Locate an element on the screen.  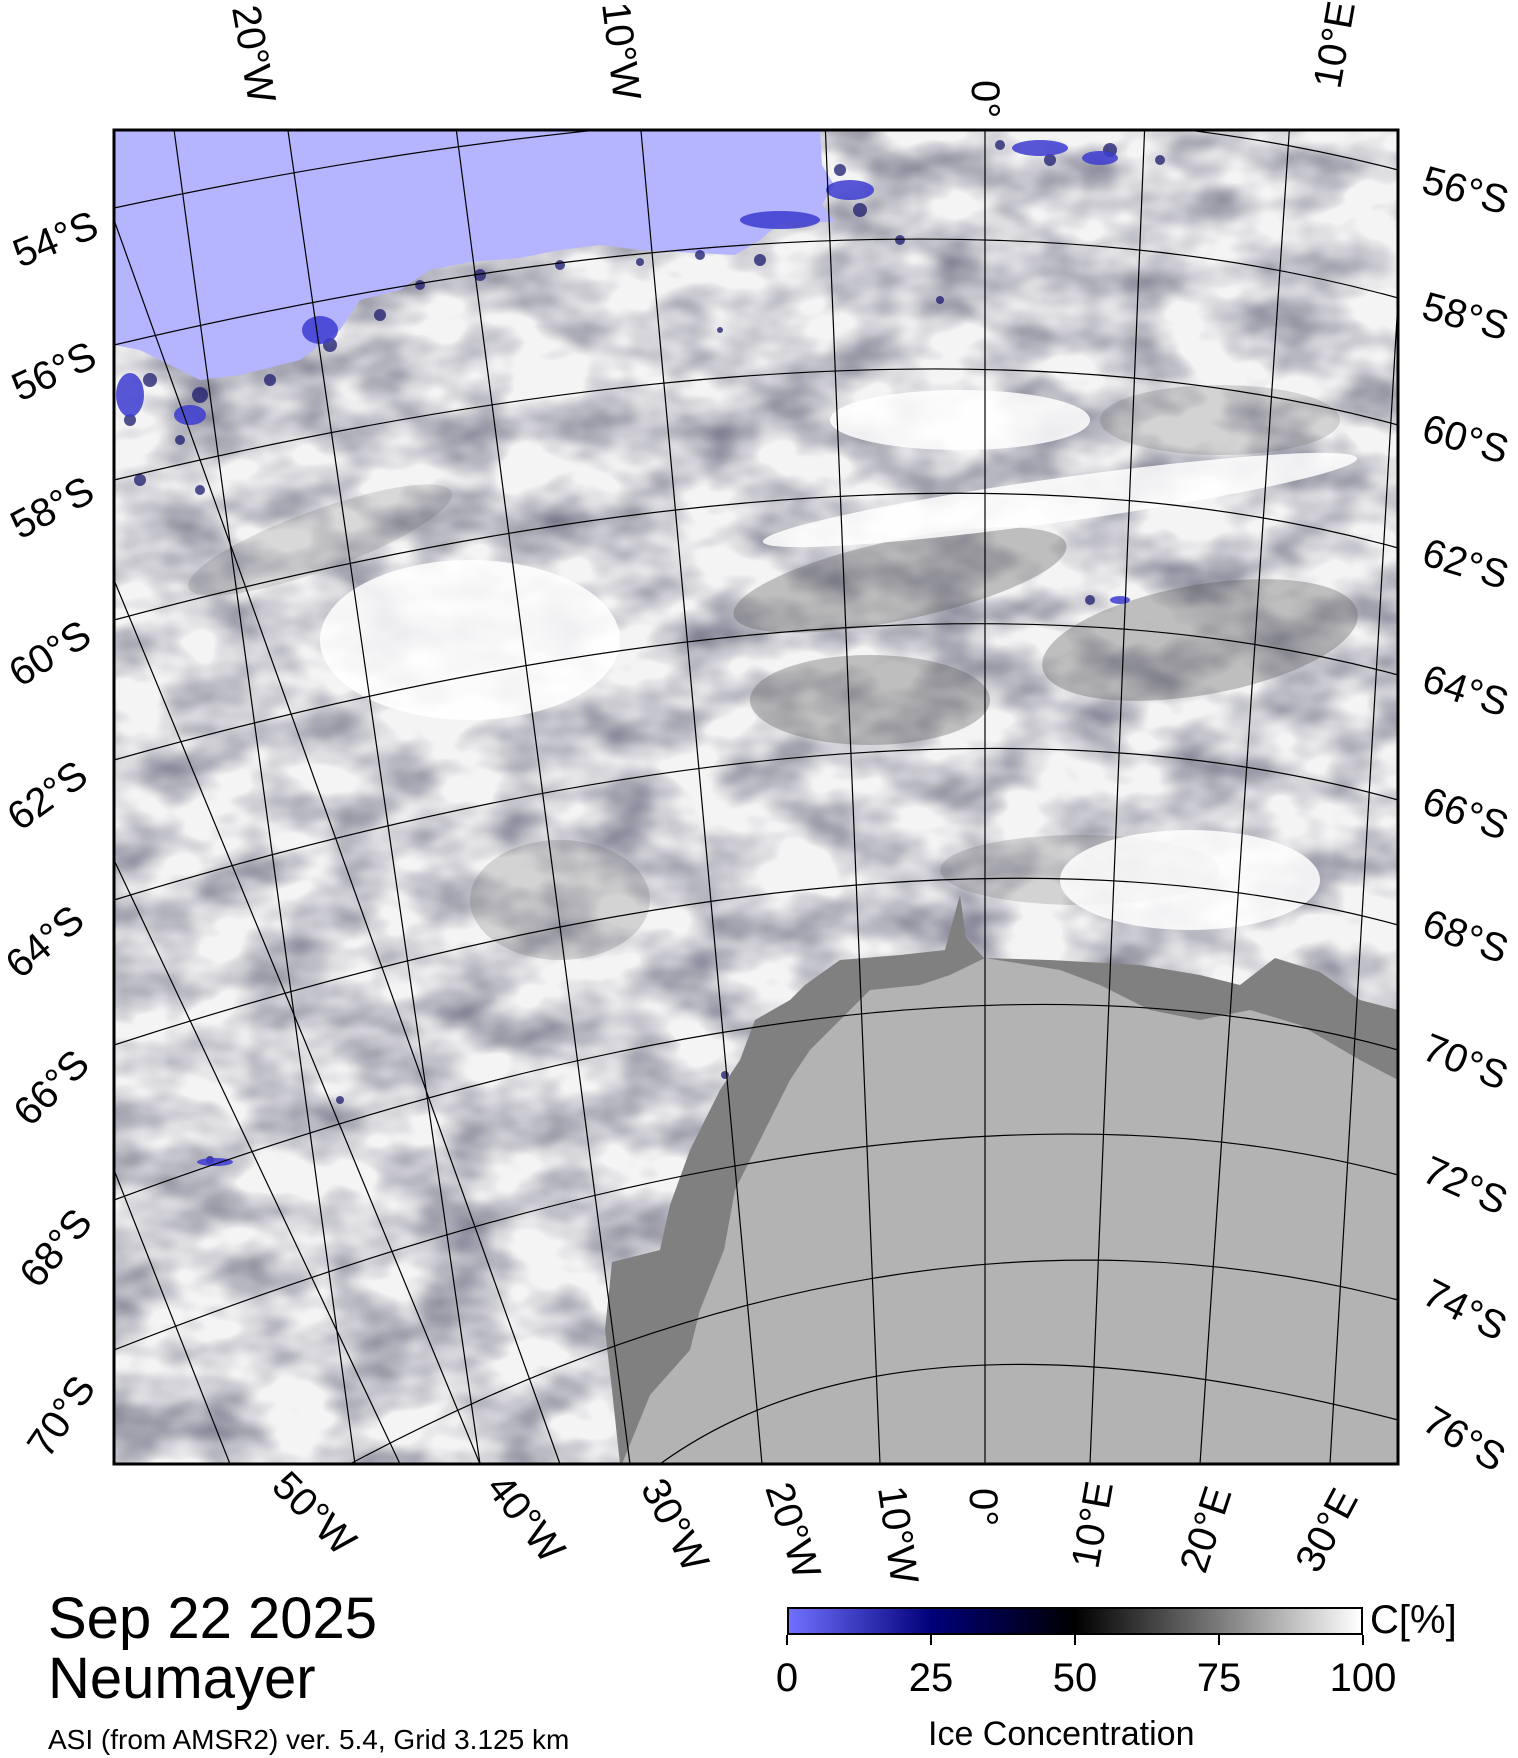
bottom-lon-label: 0° is located at coordinates (983, 1507).